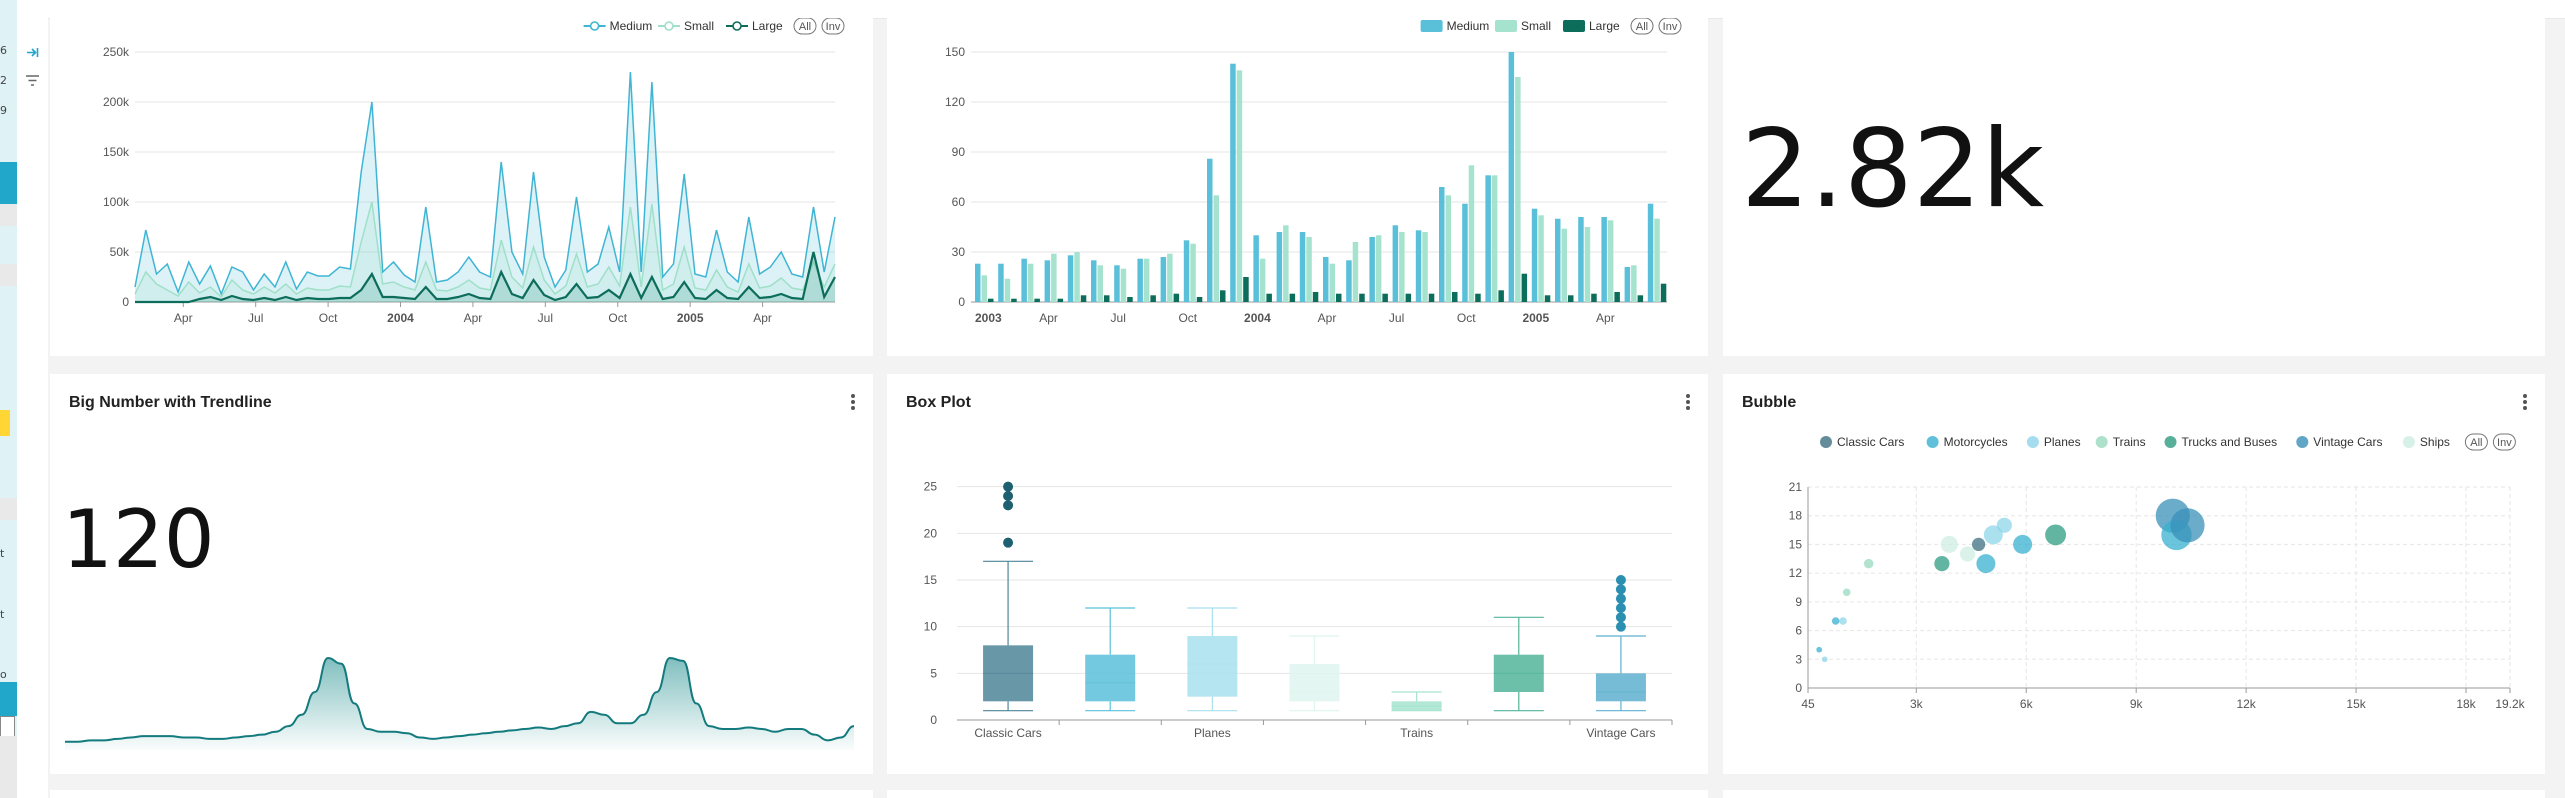 Image resolution: width=2565 pixels, height=798 pixels. I want to click on legend-label-medium: Medium, so click(631, 26).